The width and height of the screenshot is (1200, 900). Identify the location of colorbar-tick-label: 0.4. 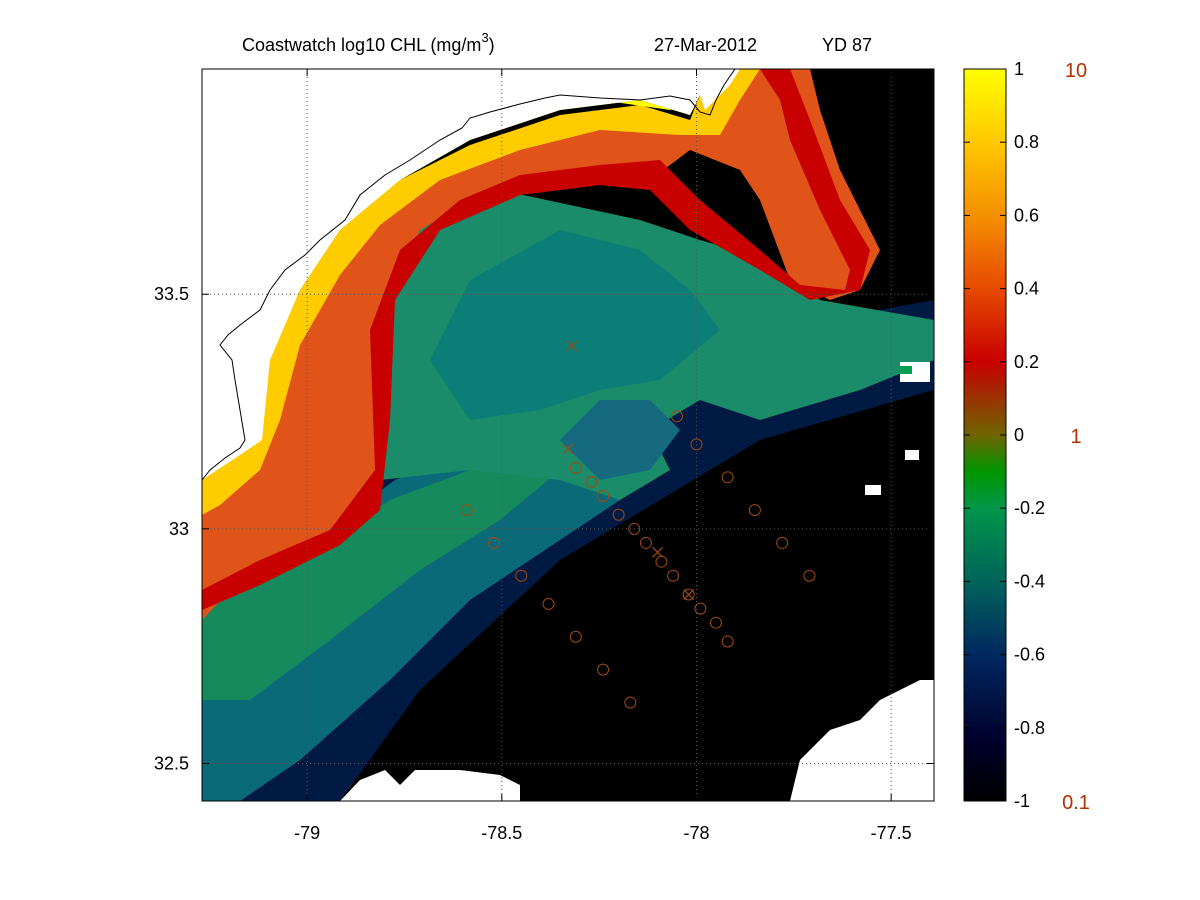
(1026, 289).